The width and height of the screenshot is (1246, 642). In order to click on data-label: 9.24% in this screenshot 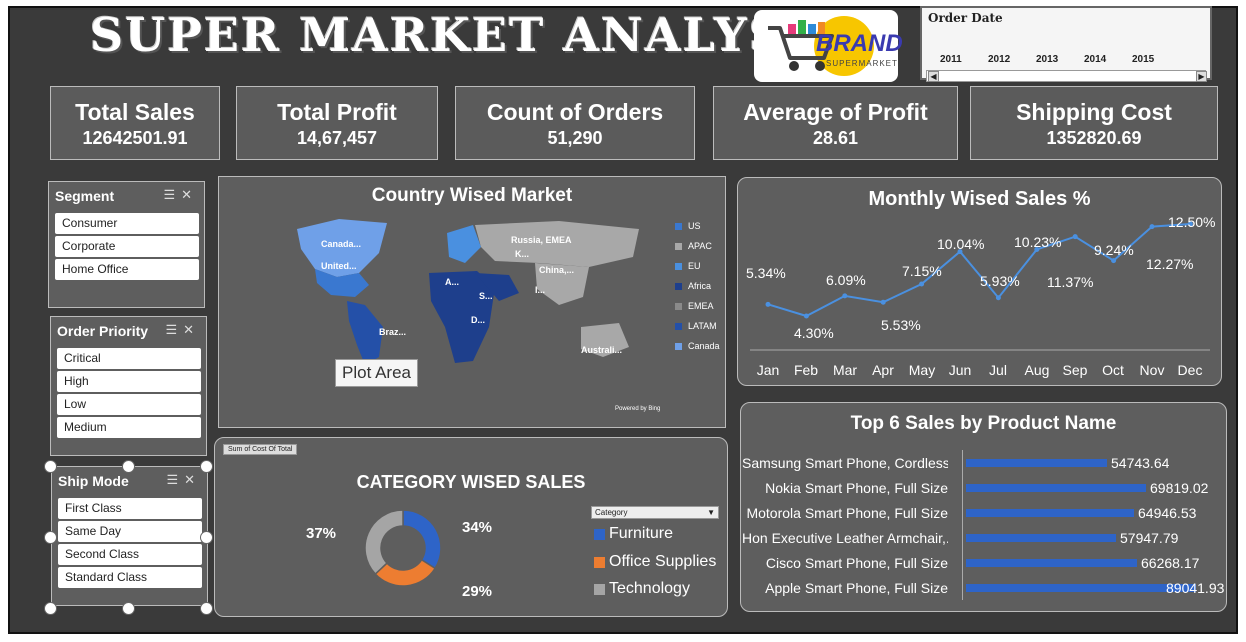, I will do `click(1114, 250)`.